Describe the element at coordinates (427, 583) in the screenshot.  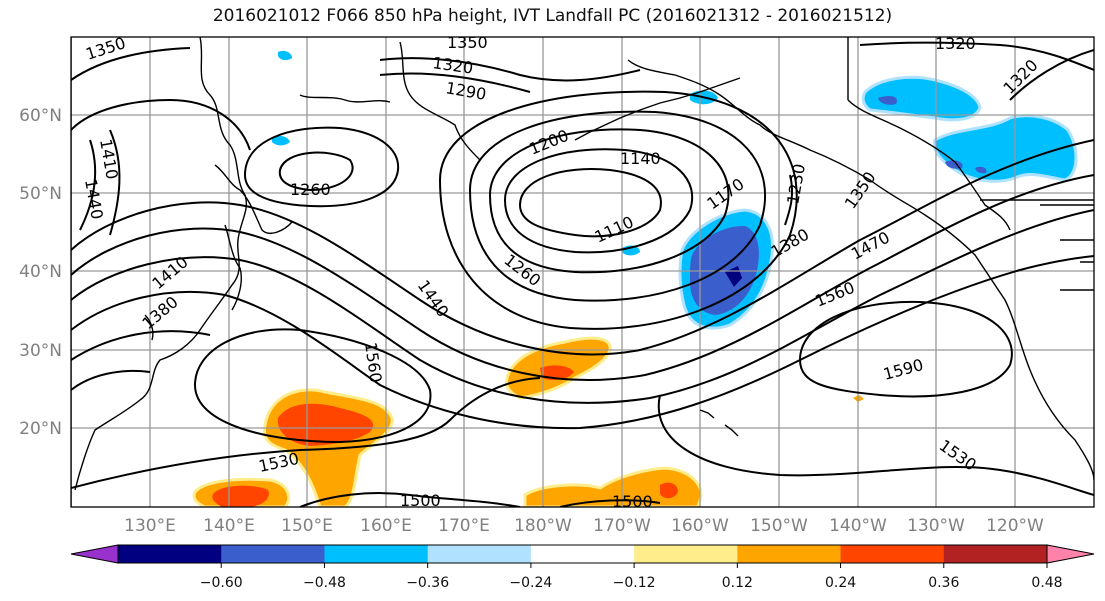
I see `colorbar-tick-label: −0.36` at that location.